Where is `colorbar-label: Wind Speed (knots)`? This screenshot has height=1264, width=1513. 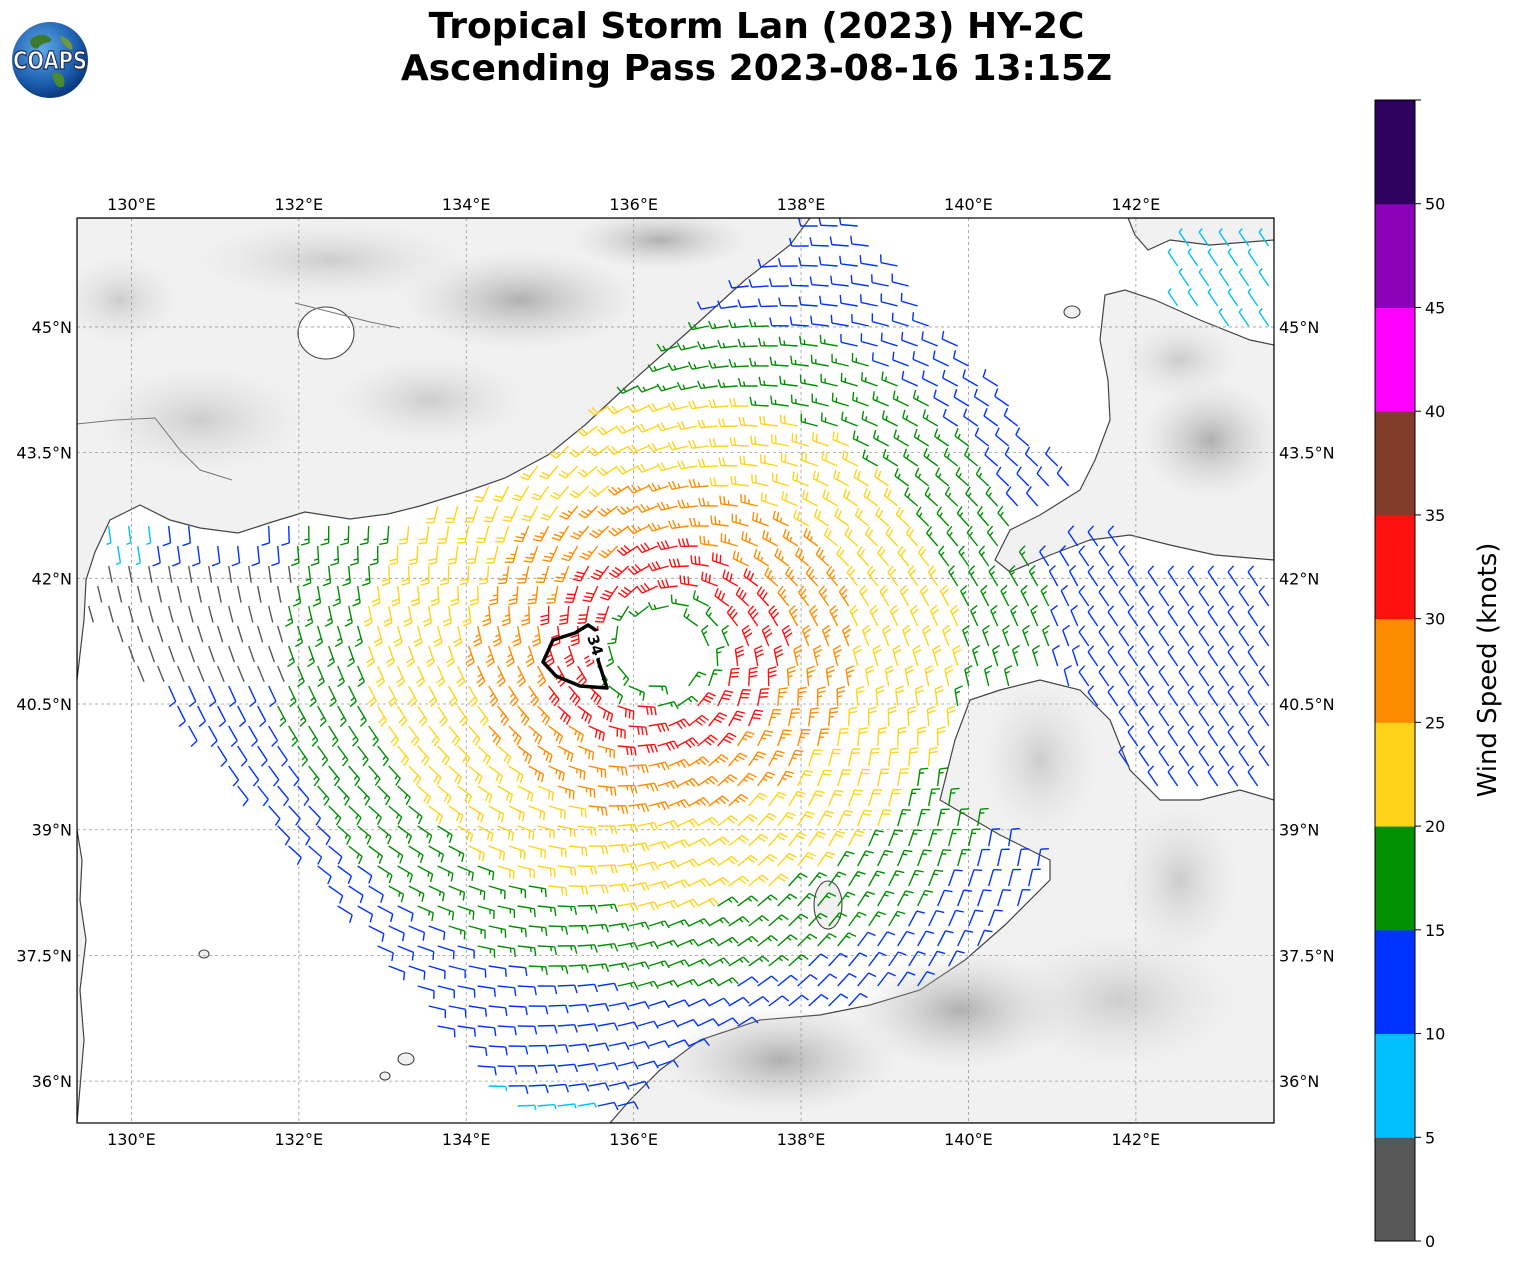 colorbar-label: Wind Speed (knots) is located at coordinates (1488, 670).